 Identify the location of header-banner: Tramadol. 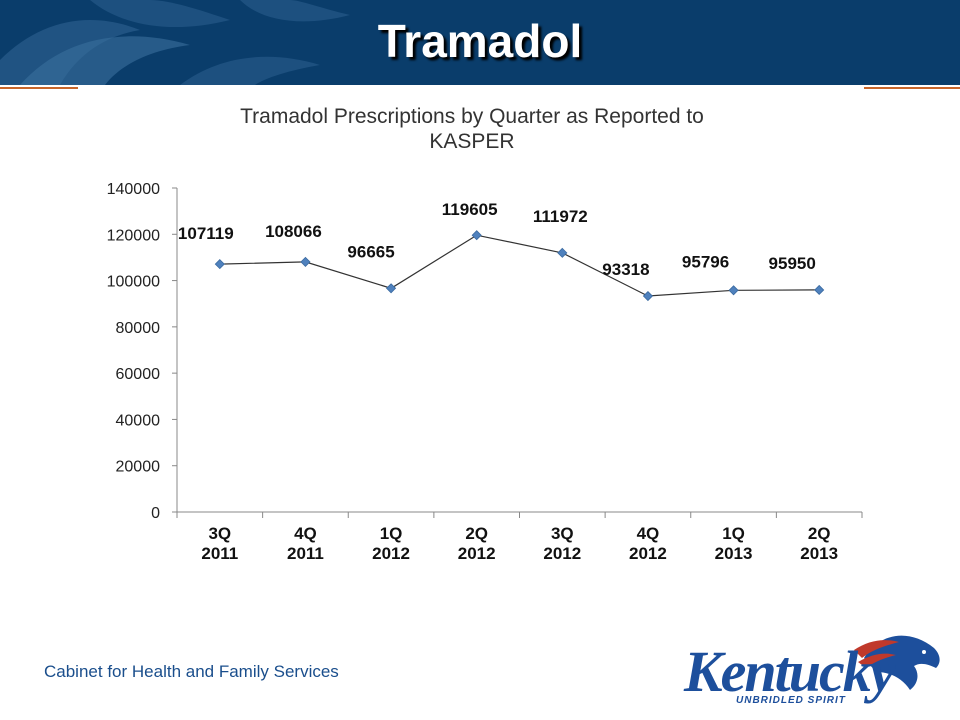
(480, 42).